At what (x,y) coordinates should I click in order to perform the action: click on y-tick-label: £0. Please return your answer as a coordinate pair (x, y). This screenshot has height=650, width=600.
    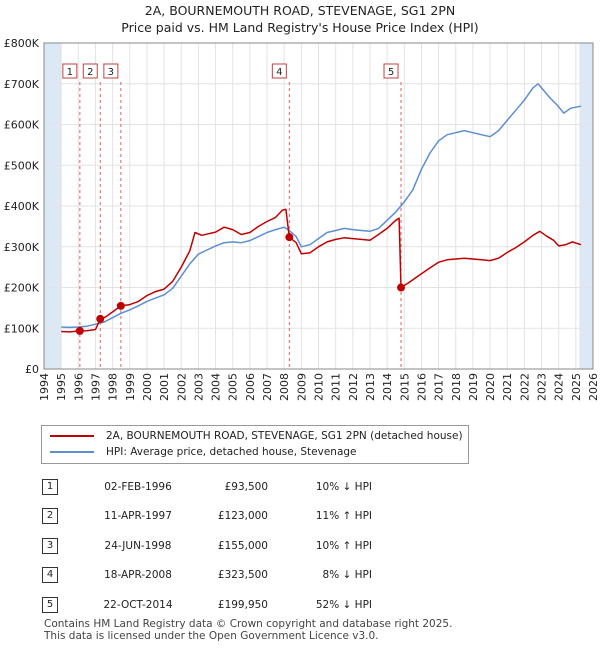
    Looking at the image, I should click on (32, 369).